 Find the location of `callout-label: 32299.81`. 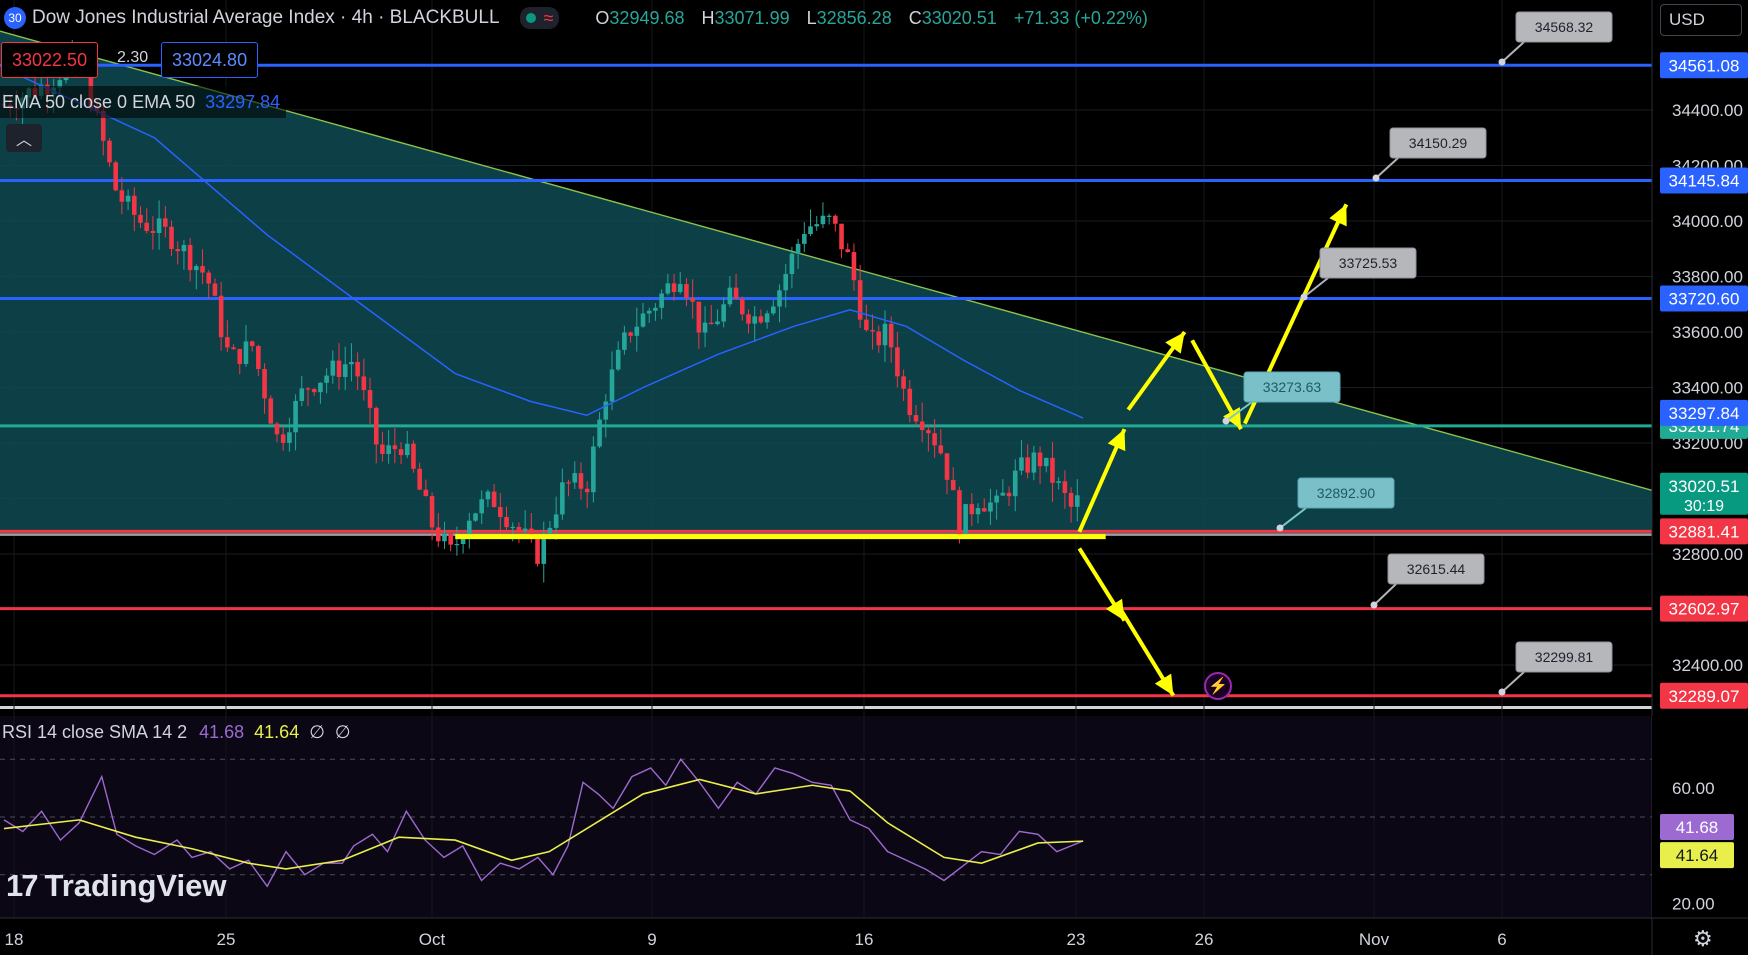

callout-label: 32299.81 is located at coordinates (1564, 657).